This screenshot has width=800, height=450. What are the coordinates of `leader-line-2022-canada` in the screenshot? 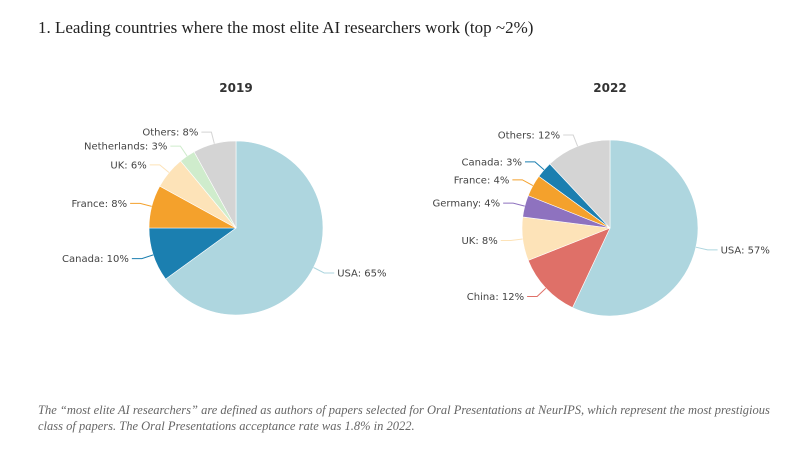 It's located at (534, 166).